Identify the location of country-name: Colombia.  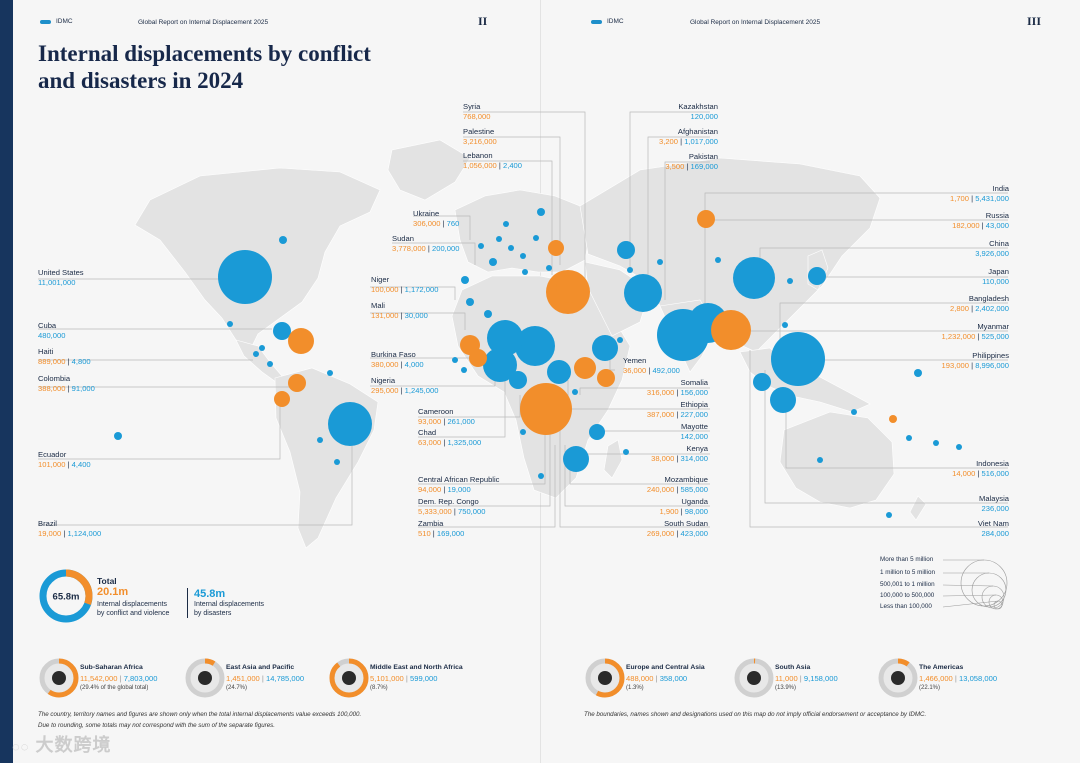
(54, 378).